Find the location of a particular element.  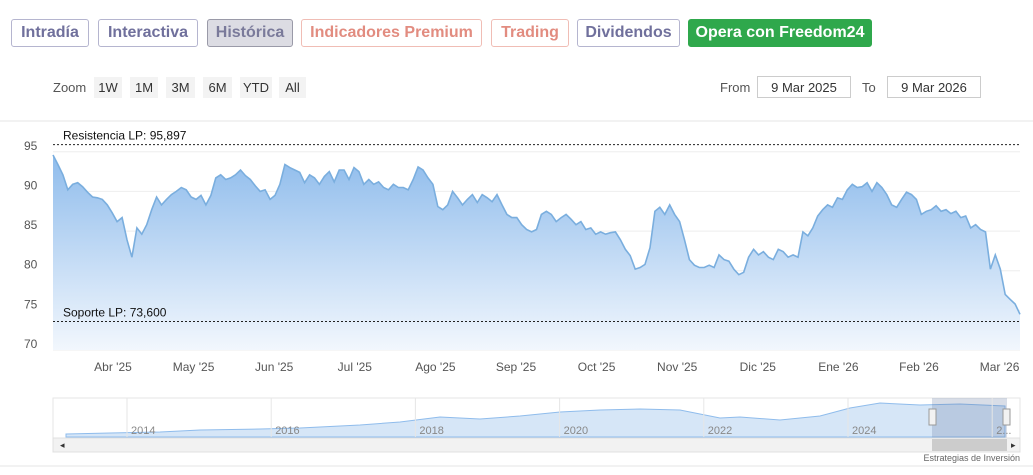

y-tick-label: 95 is located at coordinates (31, 146).